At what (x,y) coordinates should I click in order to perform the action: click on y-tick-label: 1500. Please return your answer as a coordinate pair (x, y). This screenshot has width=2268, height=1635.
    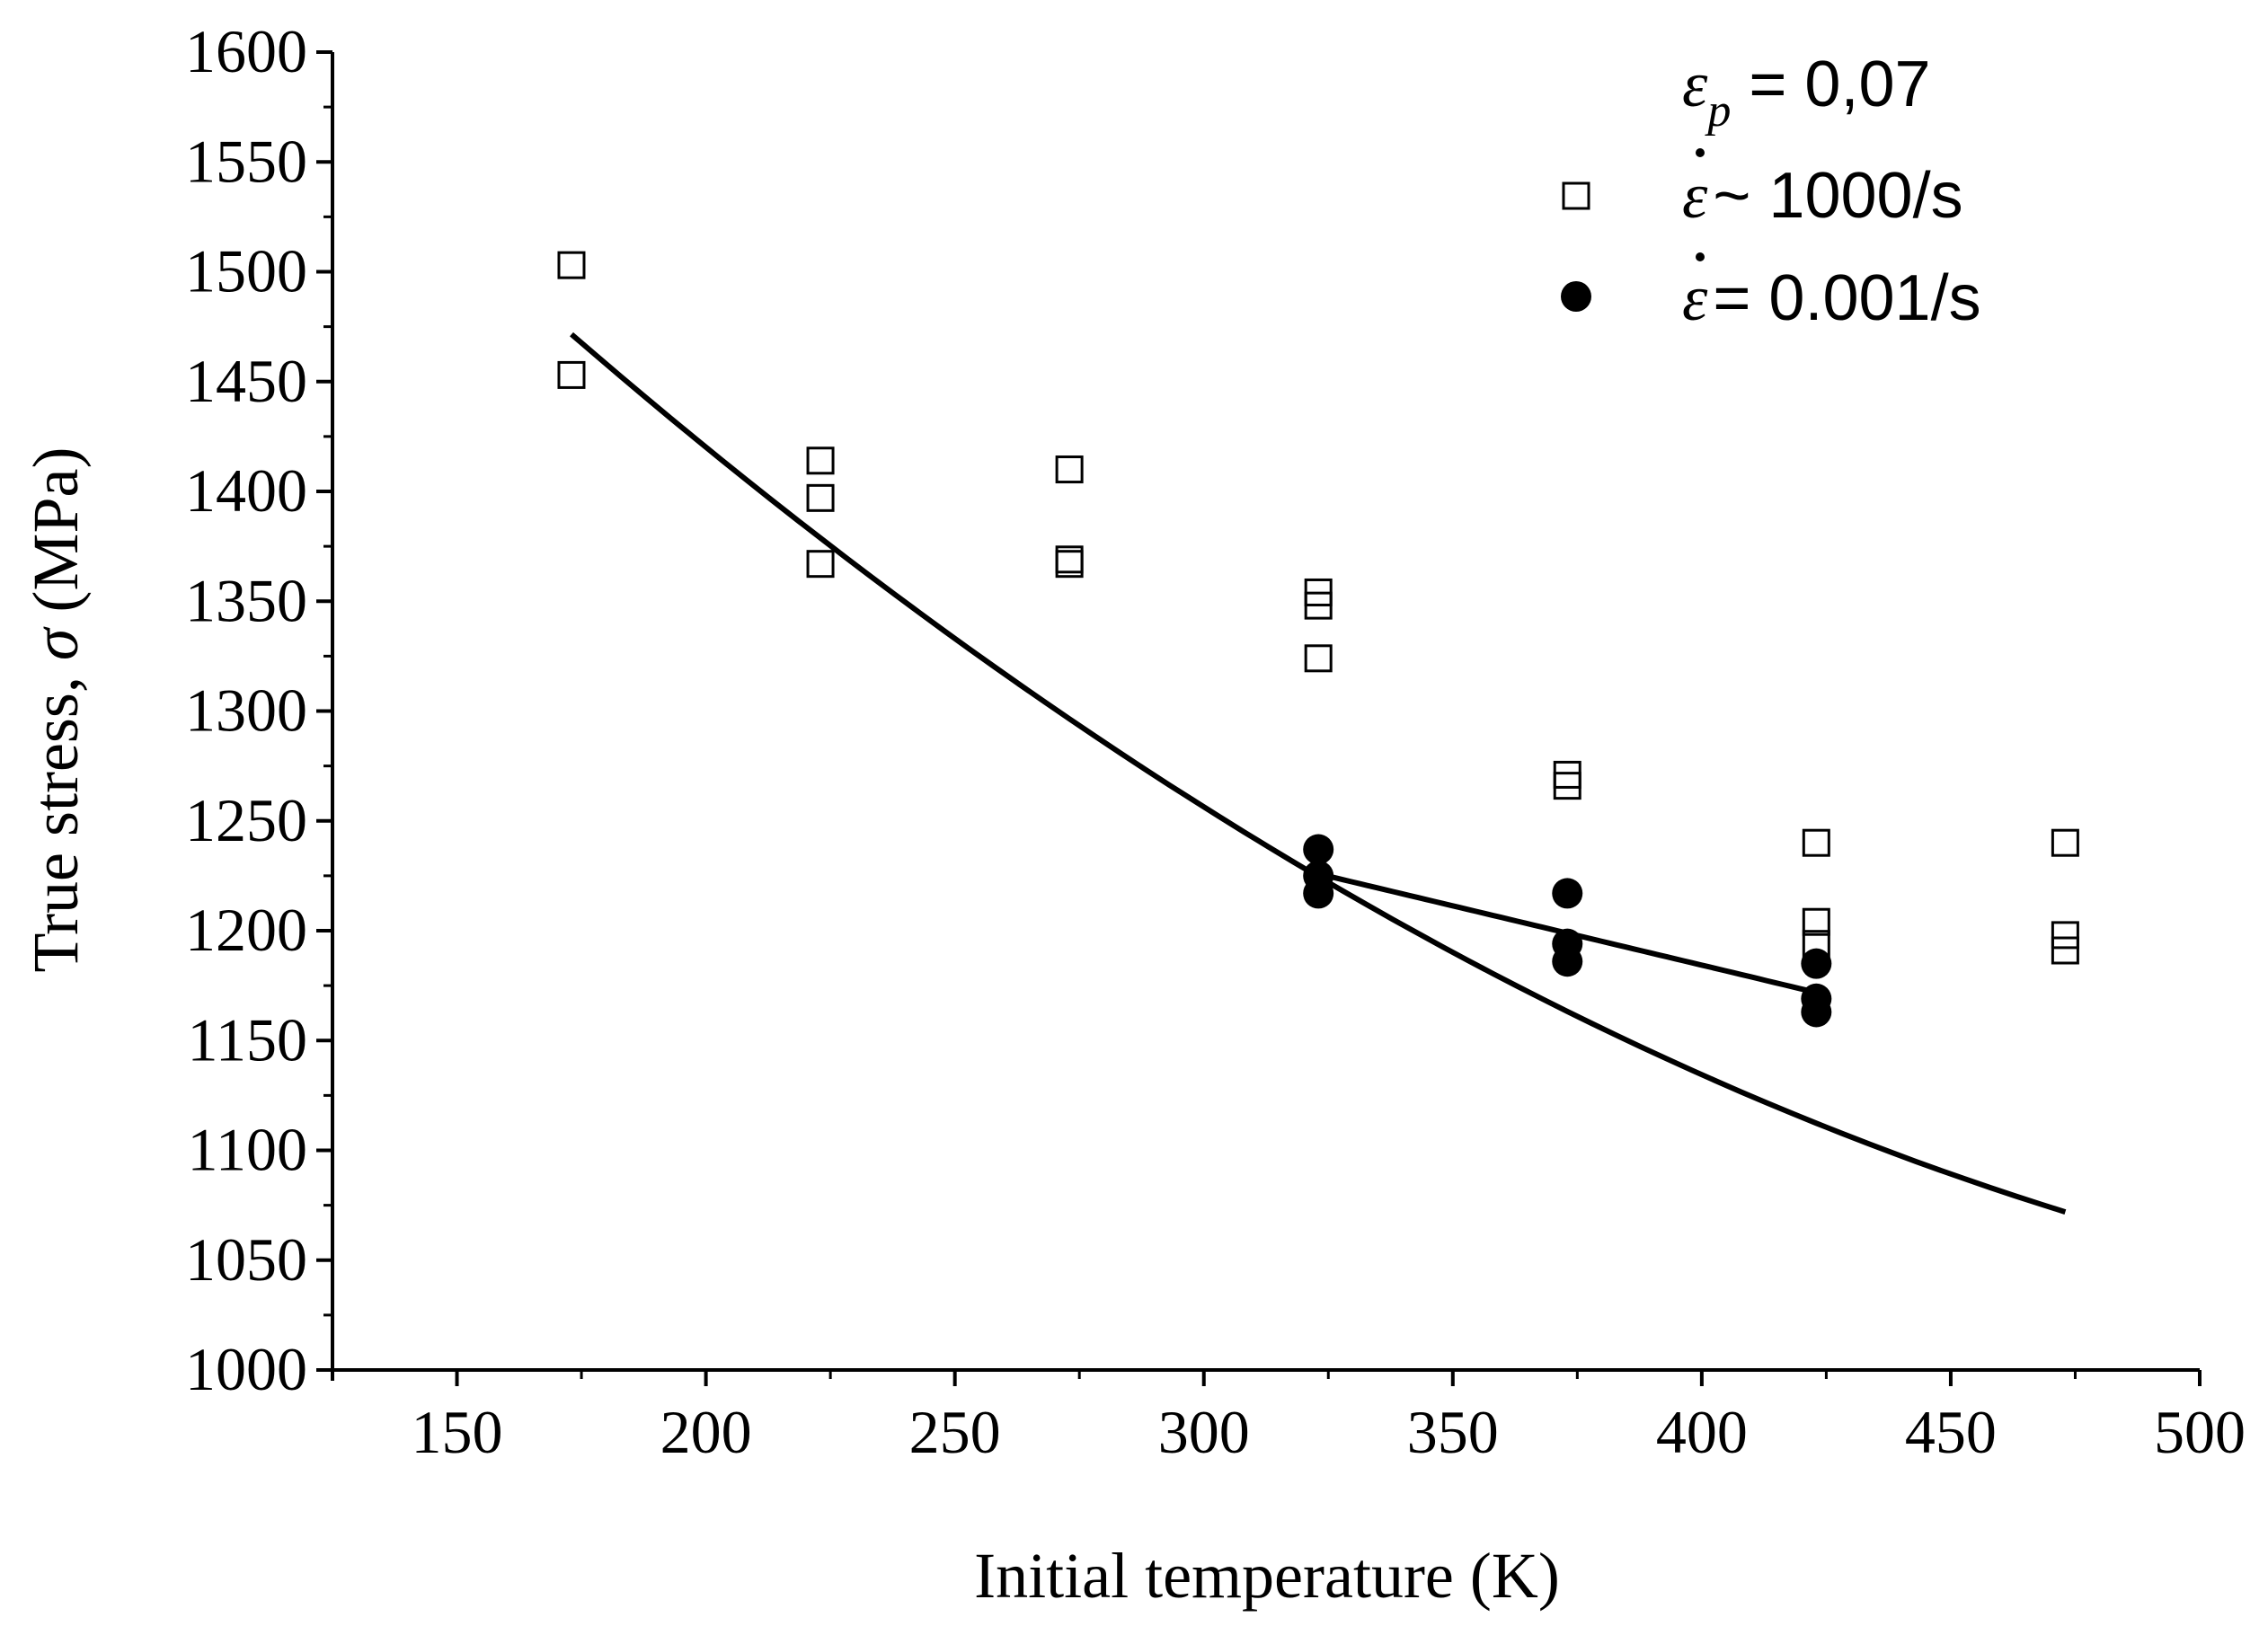
    Looking at the image, I should click on (246, 271).